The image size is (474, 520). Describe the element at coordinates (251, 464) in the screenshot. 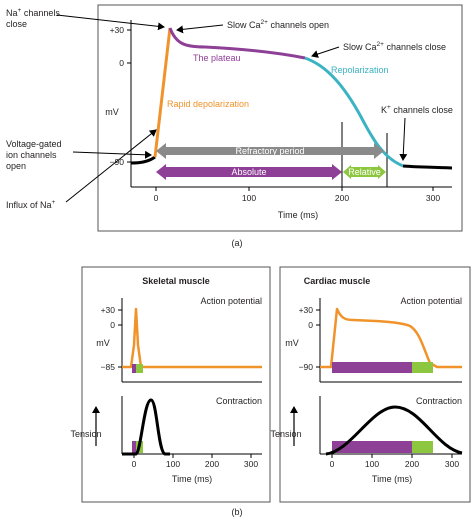

I see `skeletal-xtick-300: 300` at that location.